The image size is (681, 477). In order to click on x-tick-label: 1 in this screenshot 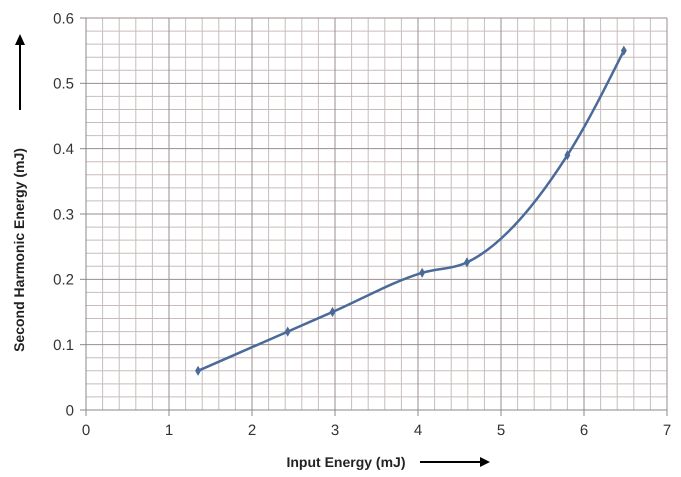, I will do `click(169, 430)`.